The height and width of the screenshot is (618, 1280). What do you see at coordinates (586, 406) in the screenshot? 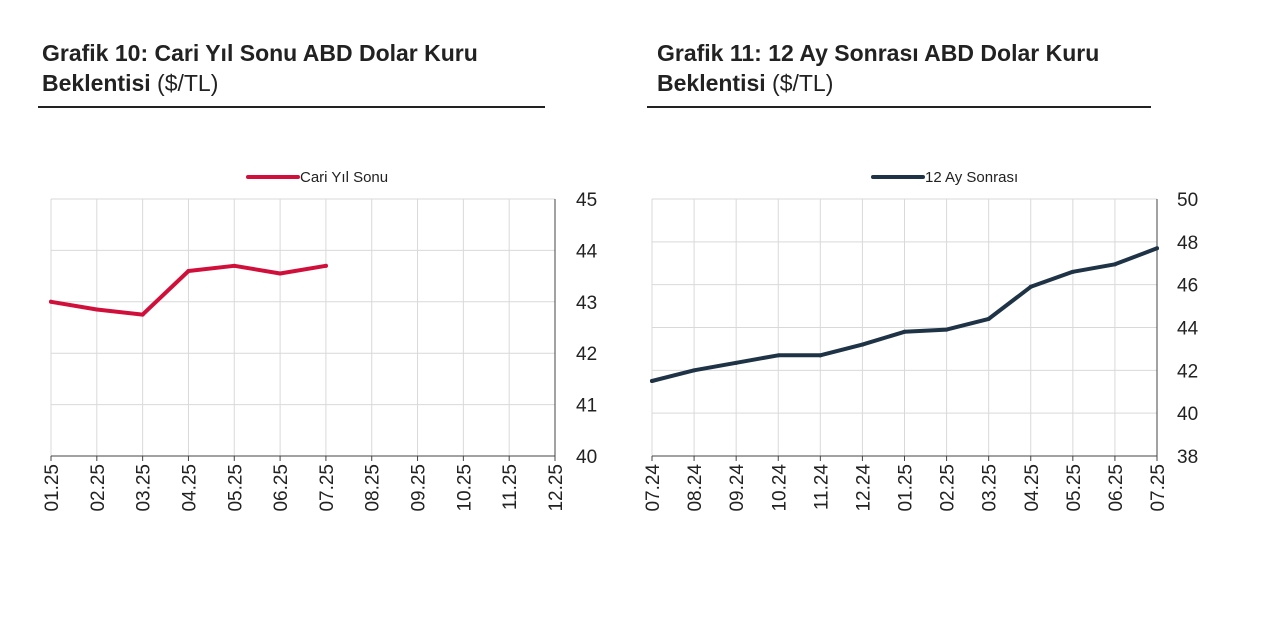
I see `y-tick-label: 41` at bounding box center [586, 406].